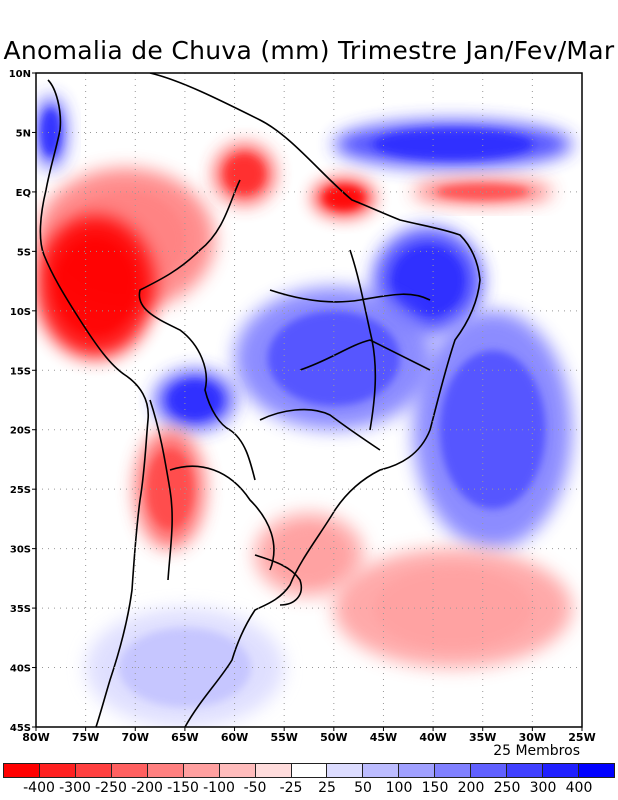  I want to click on x-tick-label: 50W, so click(333, 737).